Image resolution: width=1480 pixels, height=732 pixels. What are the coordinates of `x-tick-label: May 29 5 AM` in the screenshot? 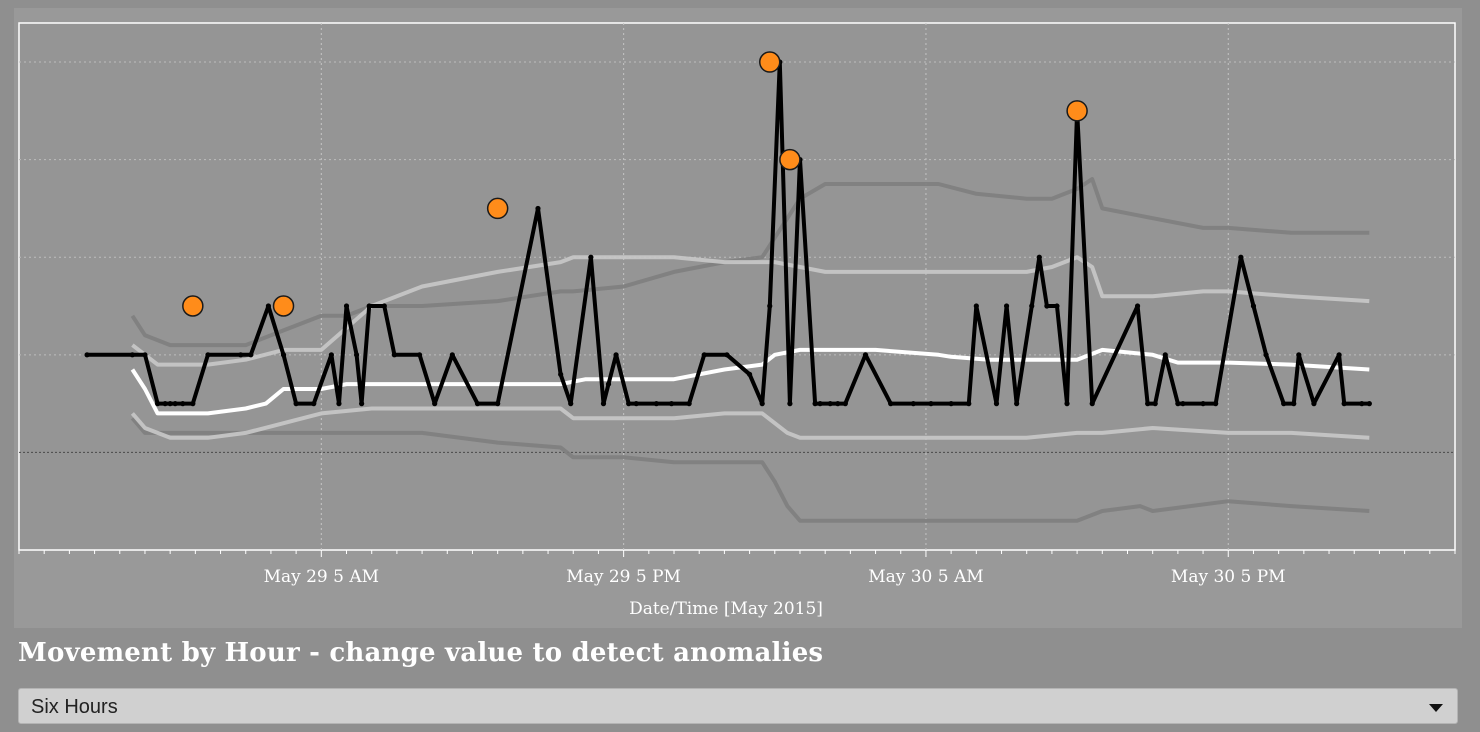 It's located at (322, 577).